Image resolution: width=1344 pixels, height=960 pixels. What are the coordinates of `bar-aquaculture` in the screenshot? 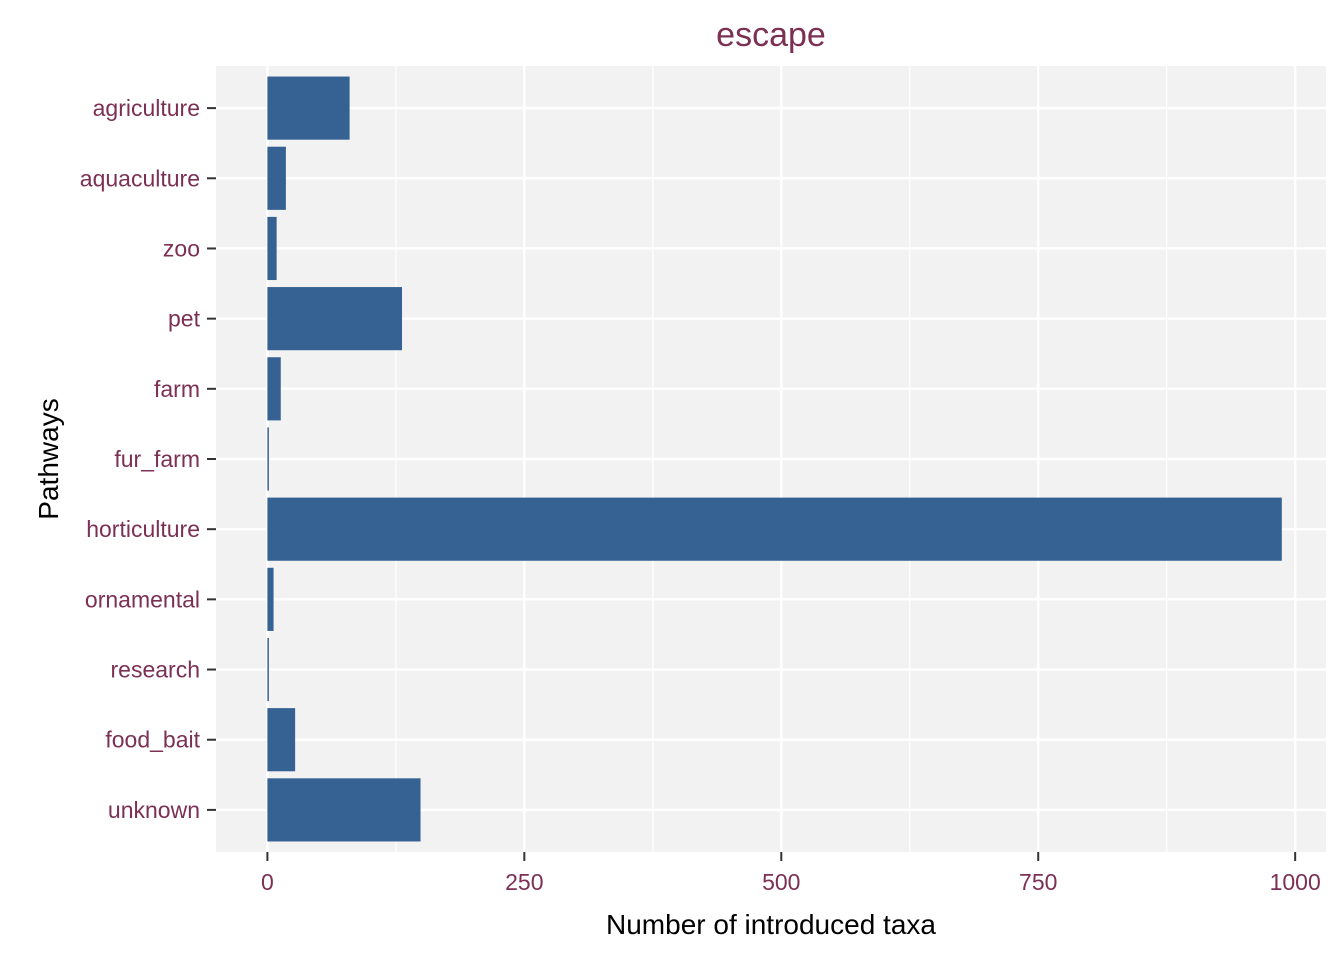 It's located at (276, 178).